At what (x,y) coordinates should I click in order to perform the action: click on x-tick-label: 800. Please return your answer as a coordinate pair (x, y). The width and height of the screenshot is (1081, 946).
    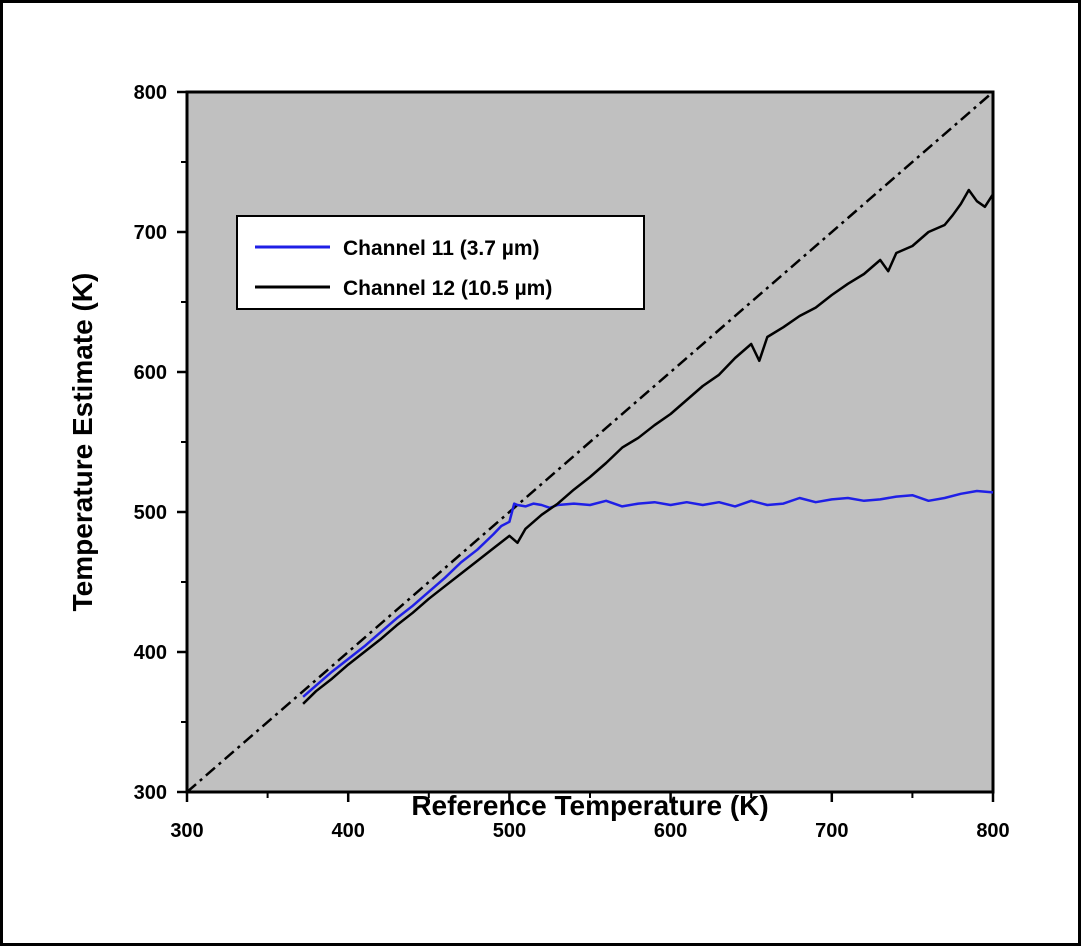
    Looking at the image, I should click on (992, 831).